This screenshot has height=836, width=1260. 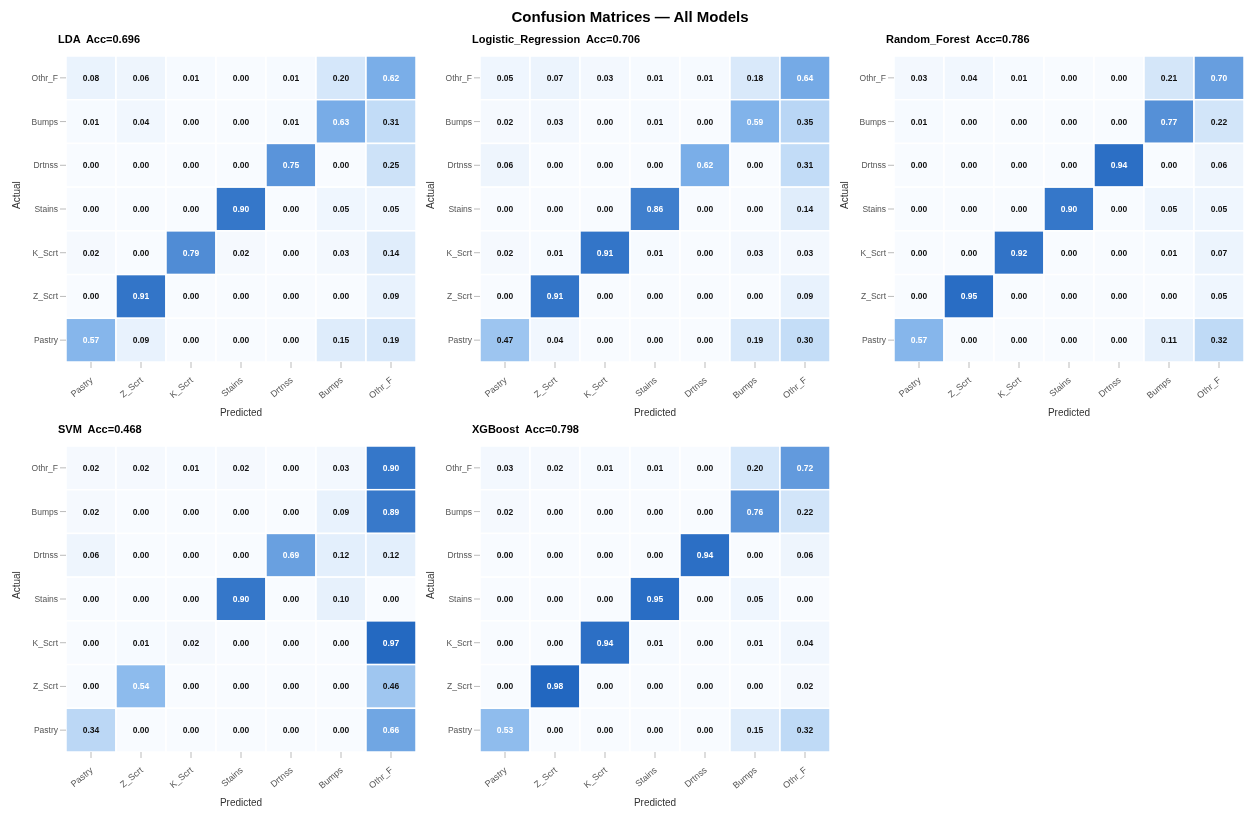 I want to click on y-tick-label: Stains, so click(x=46, y=599).